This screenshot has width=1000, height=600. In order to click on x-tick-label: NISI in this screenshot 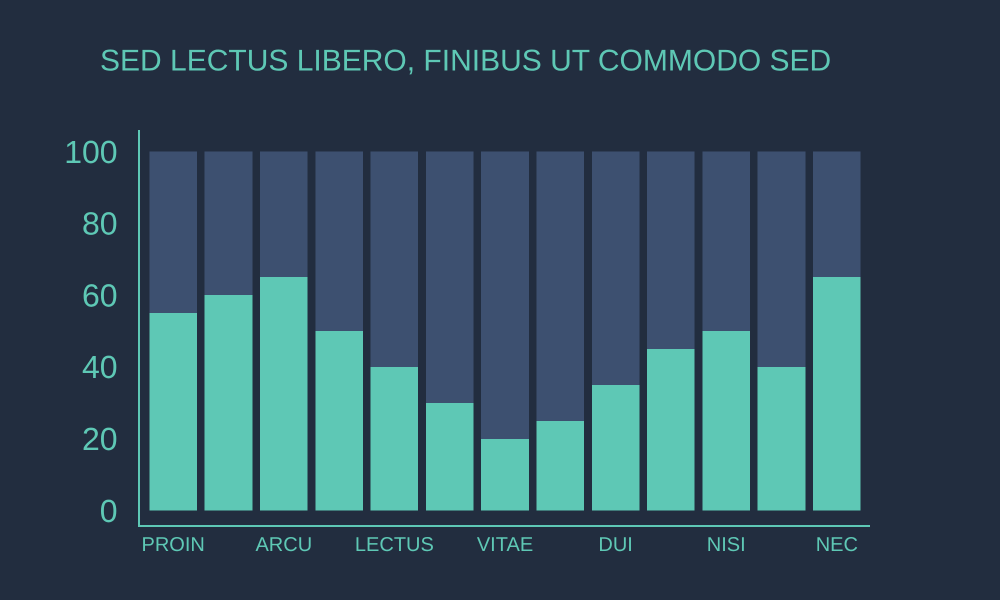, I will do `click(726, 545)`.